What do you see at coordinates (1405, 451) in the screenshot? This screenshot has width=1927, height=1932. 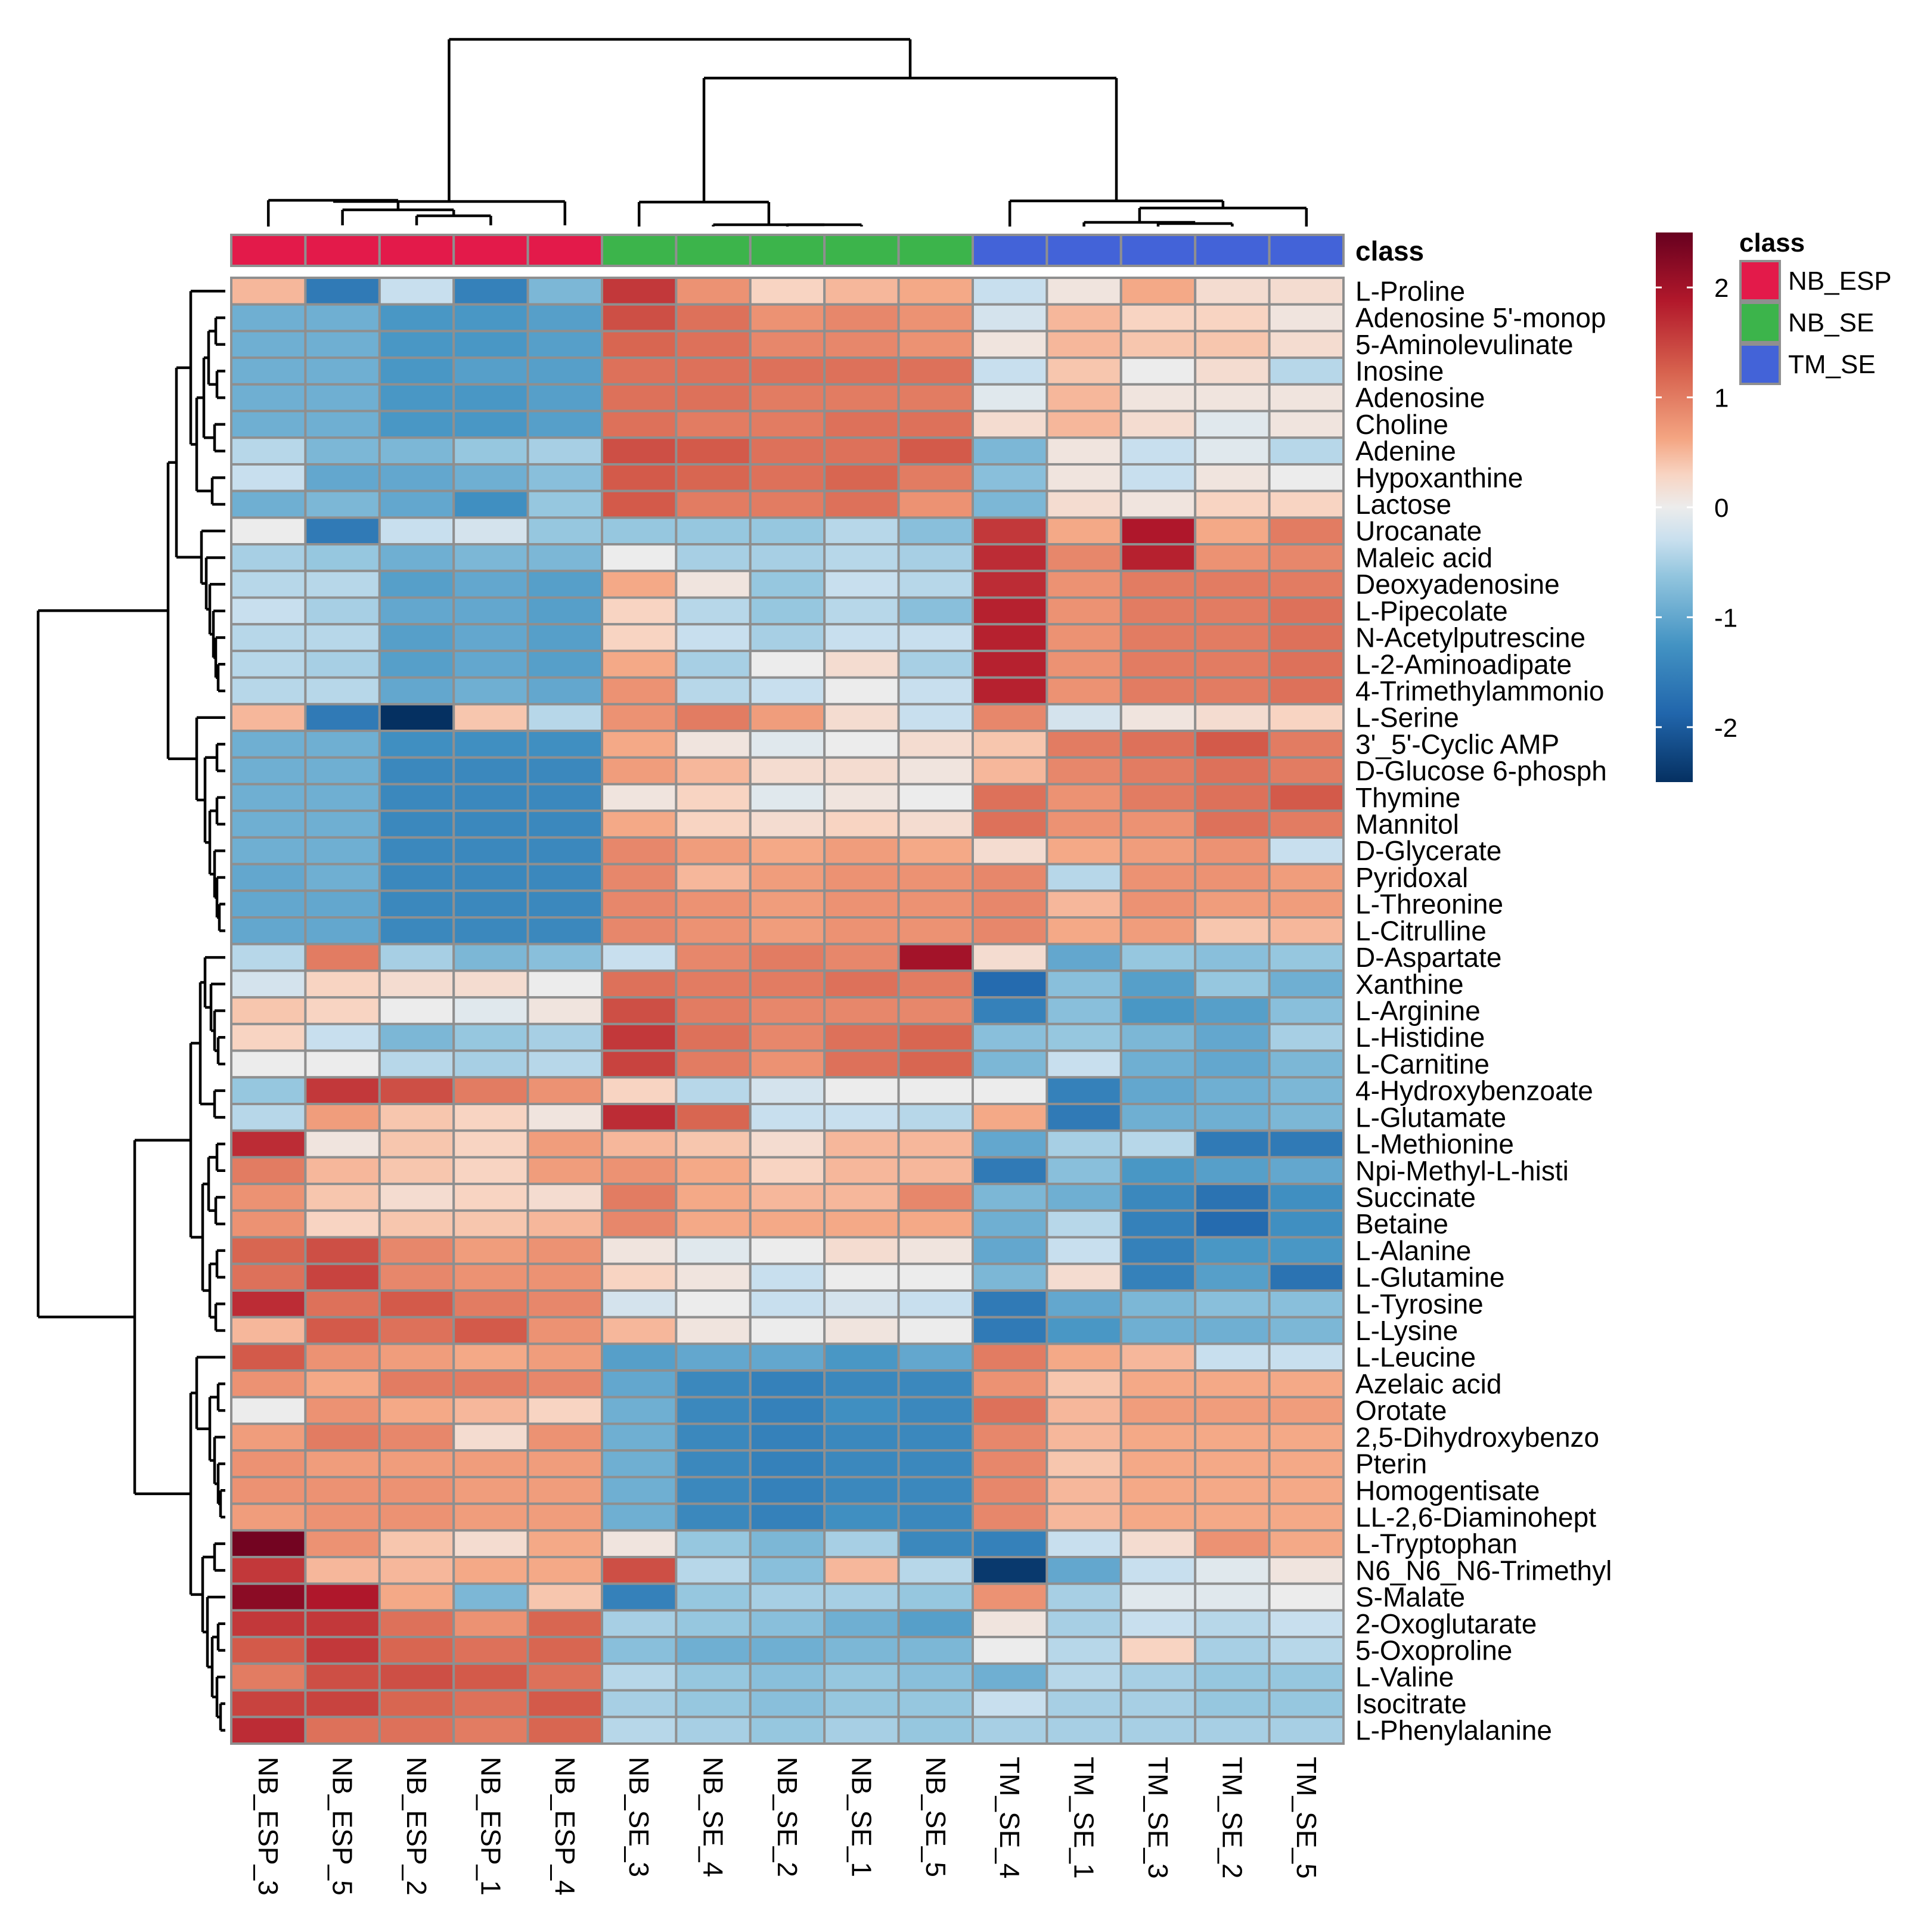 I see `row-label: Adenine` at bounding box center [1405, 451].